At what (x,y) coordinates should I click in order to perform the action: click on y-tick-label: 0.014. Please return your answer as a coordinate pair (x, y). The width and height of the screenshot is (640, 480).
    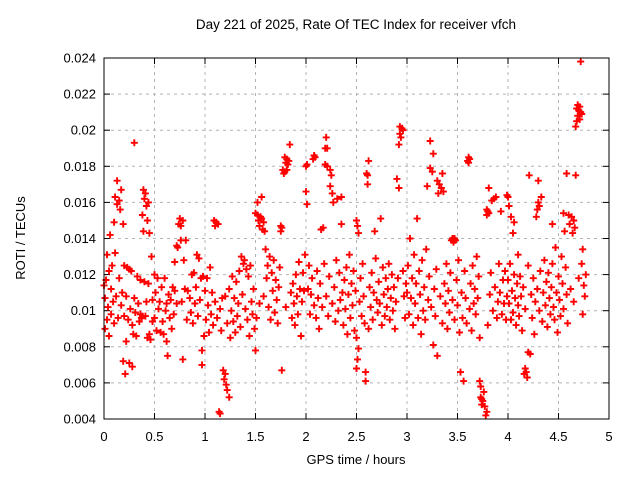
    Looking at the image, I should click on (79, 238).